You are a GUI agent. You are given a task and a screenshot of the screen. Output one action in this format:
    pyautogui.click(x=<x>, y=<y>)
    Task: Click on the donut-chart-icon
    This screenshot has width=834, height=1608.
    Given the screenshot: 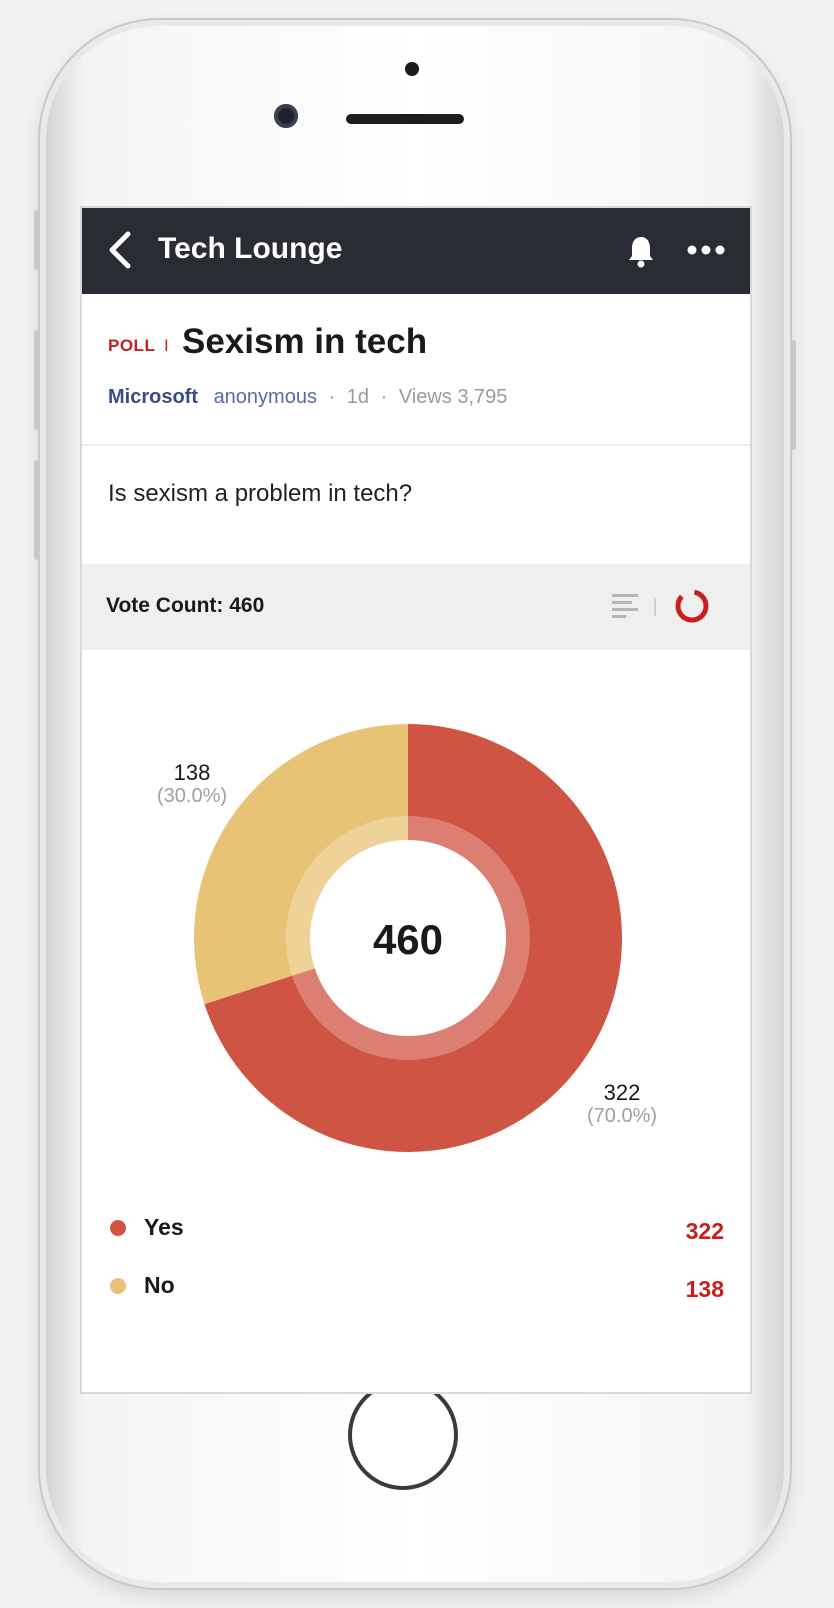 What is the action you would take?
    pyautogui.click(x=692, y=606)
    